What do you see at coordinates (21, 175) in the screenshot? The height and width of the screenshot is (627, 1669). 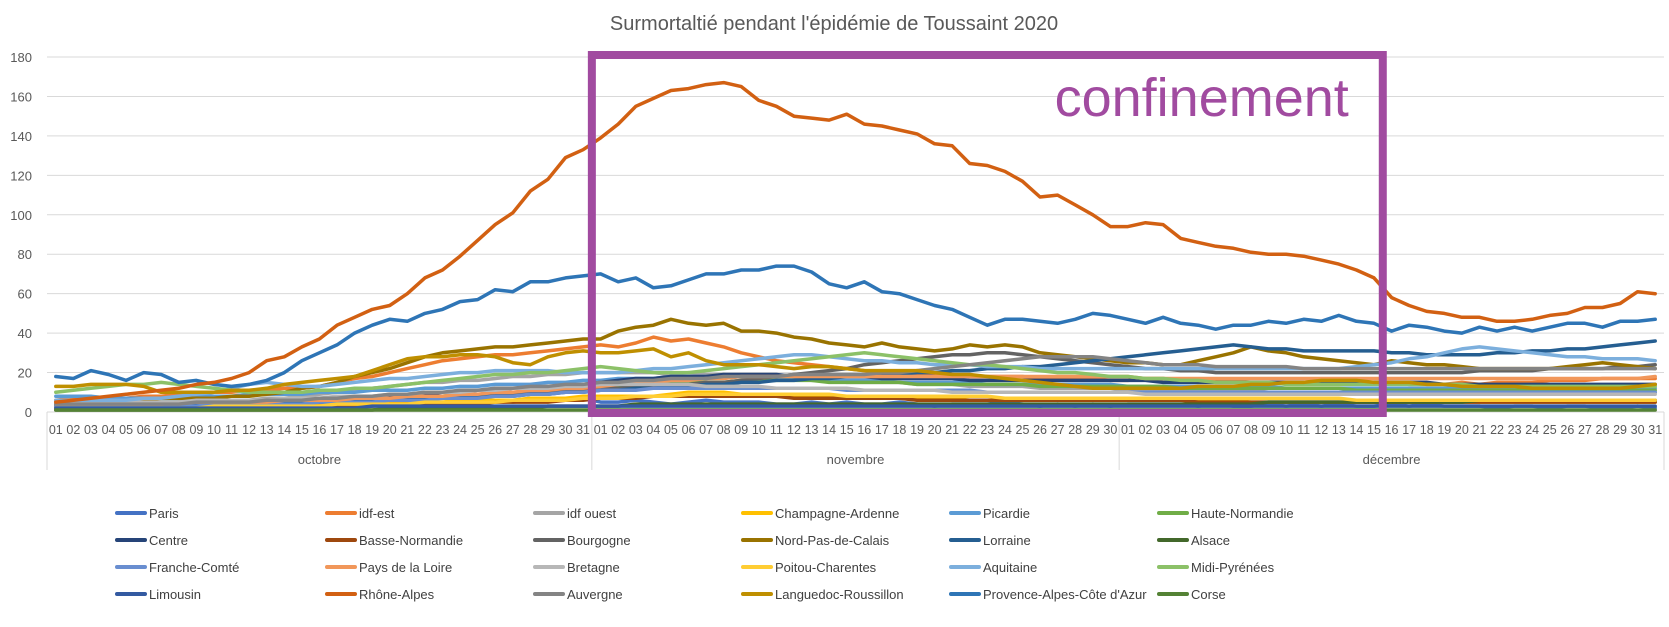 I see `y-tick-label: 120` at bounding box center [21, 175].